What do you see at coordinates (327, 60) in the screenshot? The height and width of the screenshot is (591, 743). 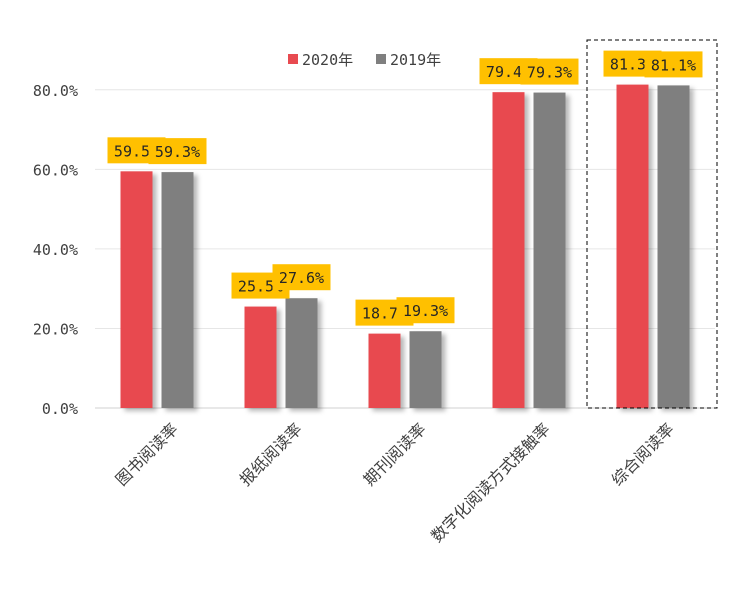 I see `legend-label: 2020年` at bounding box center [327, 60].